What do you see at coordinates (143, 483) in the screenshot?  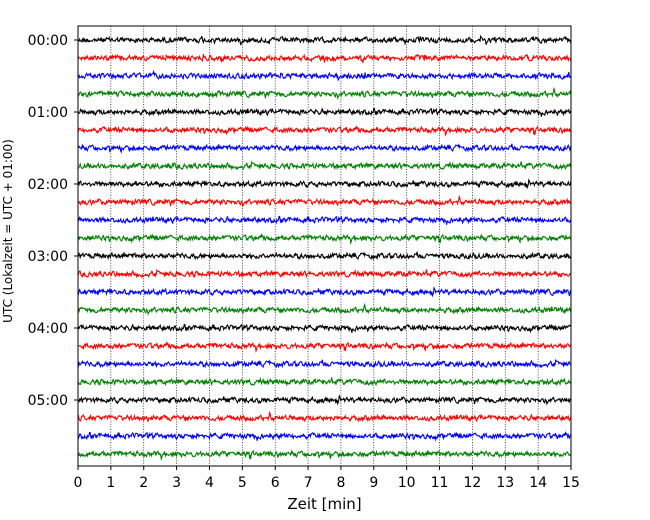 I see `x-tick-label: 2` at bounding box center [143, 483].